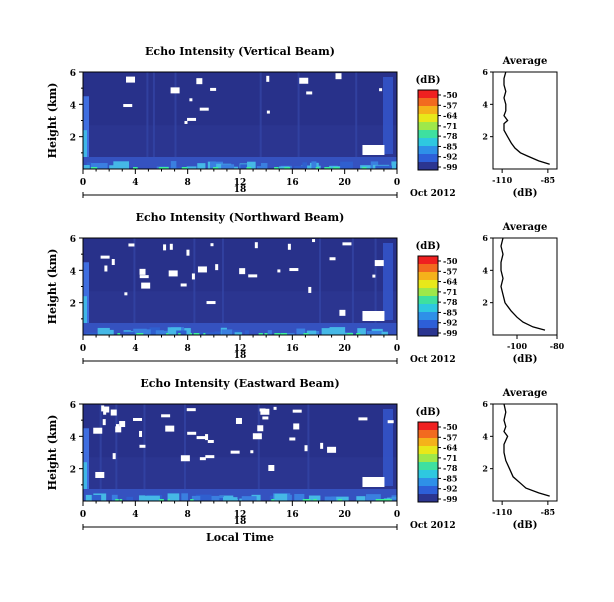 This screenshot has width=614, height=602. Describe the element at coordinates (450, 157) in the screenshot. I see `colorbar-tick-label: -92` at that location.